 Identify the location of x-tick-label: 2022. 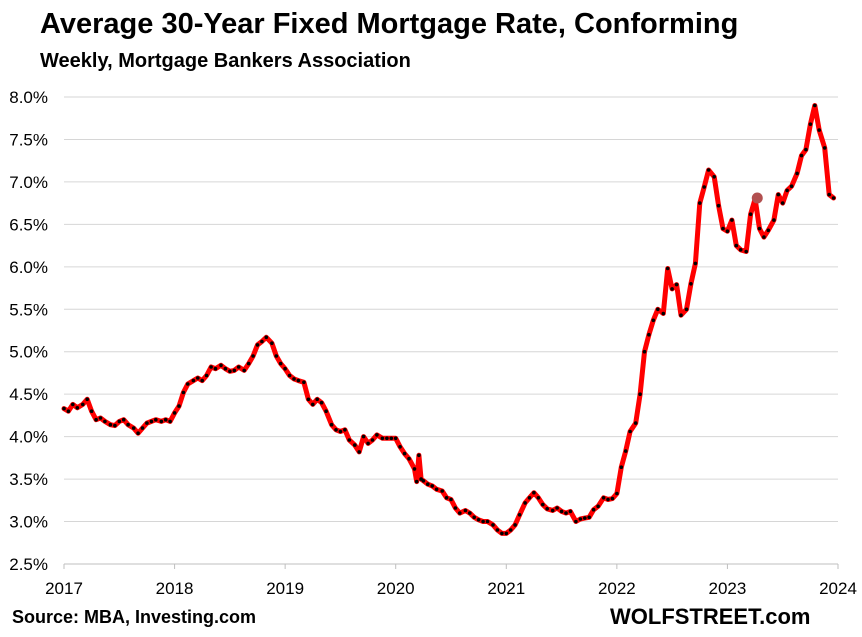
(617, 588).